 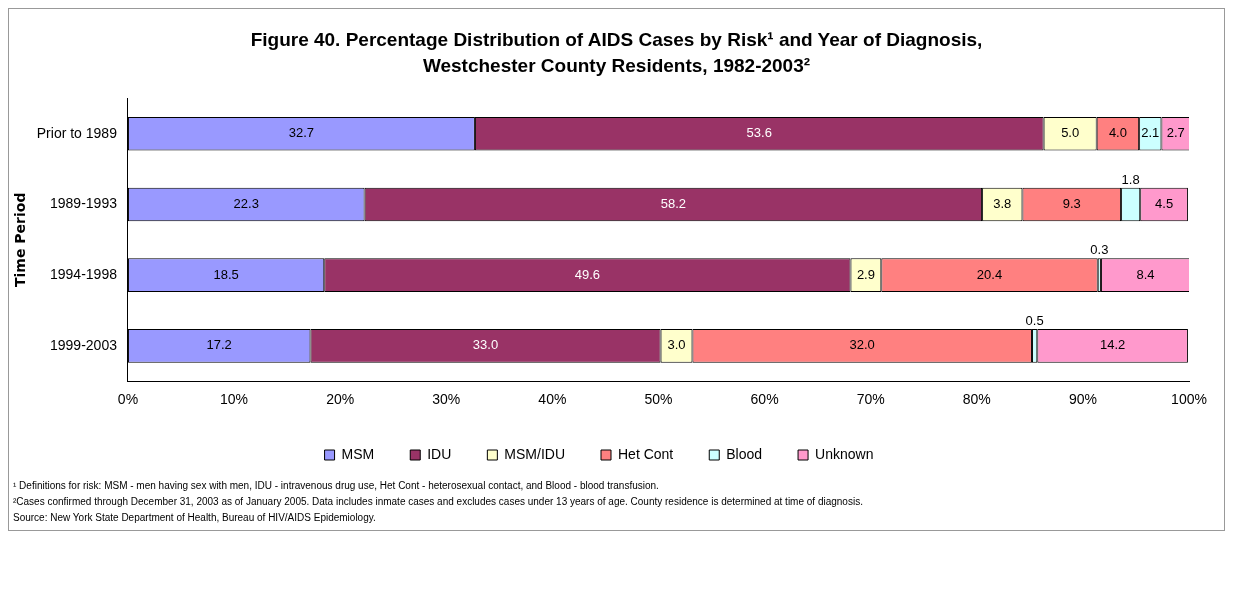 I want to click on legend-label: Blood, so click(x=744, y=453).